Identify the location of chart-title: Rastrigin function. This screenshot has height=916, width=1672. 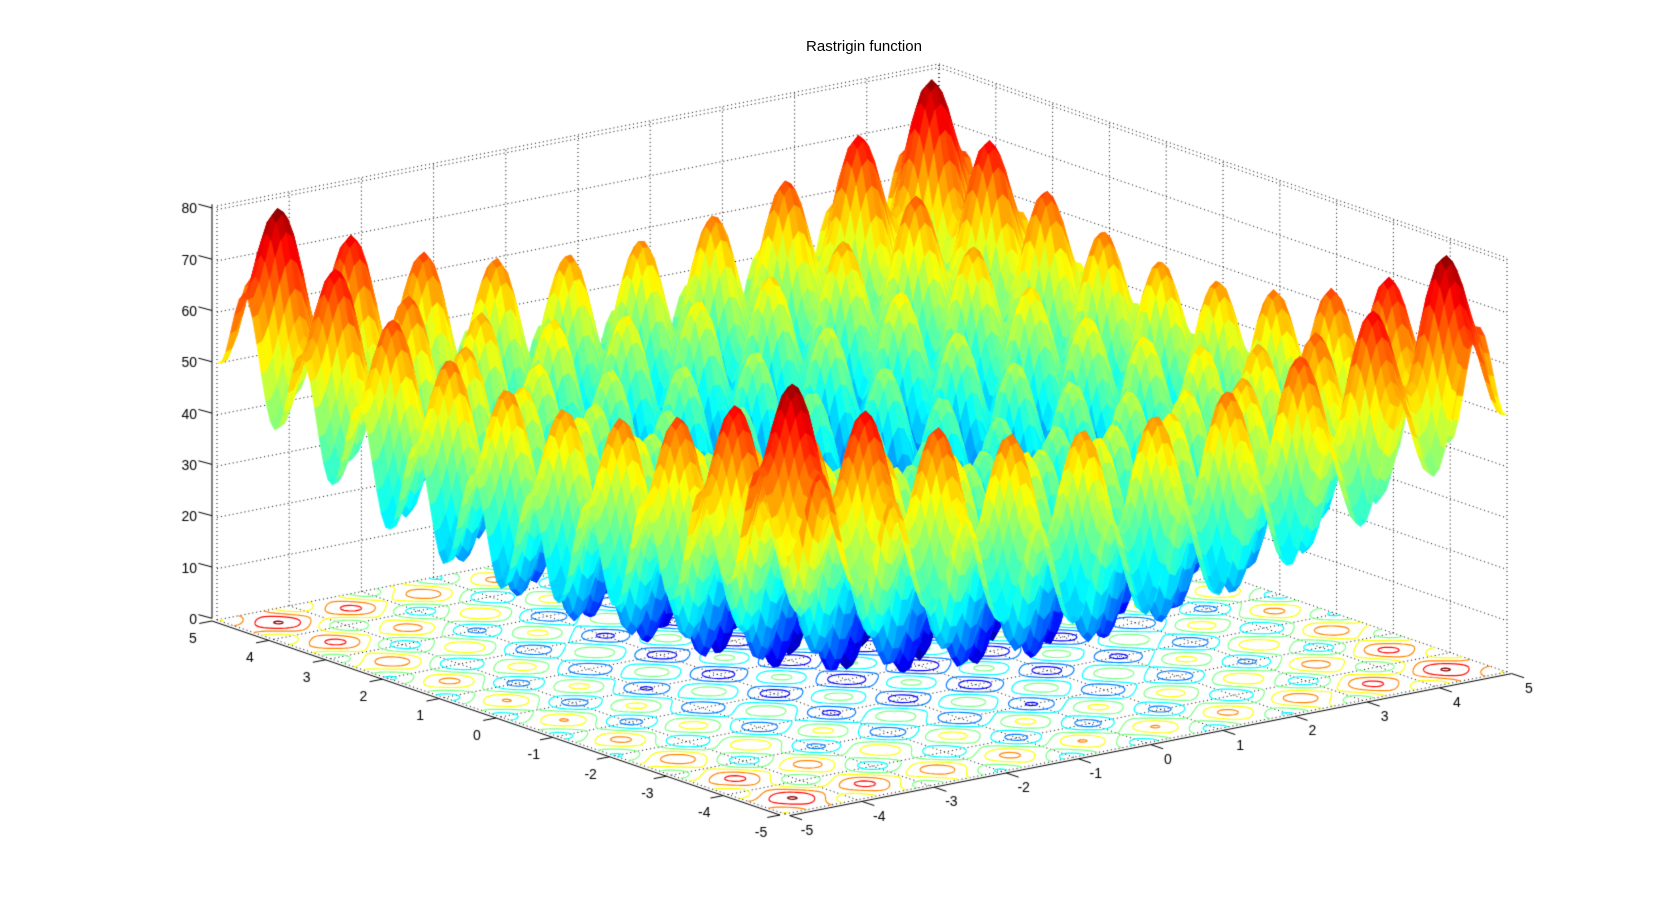
(864, 46).